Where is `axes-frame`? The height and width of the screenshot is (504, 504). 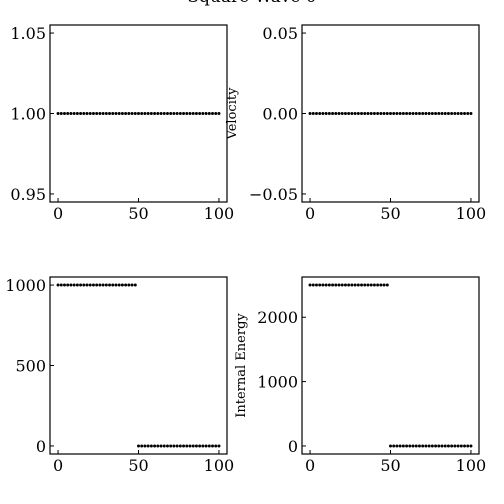
axes-frame is located at coordinates (138, 365).